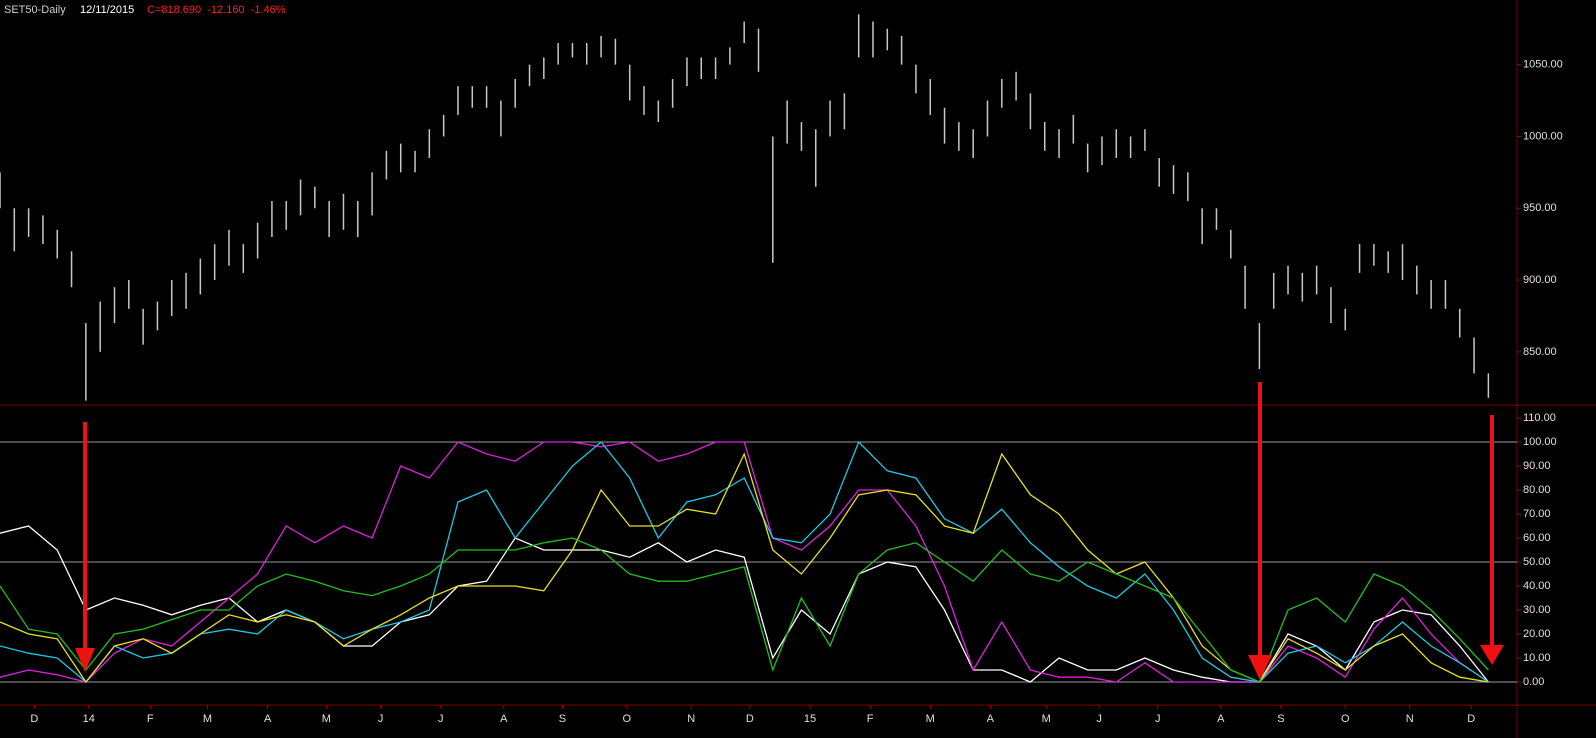  I want to click on y-tick-label: 100.00, so click(1540, 442).